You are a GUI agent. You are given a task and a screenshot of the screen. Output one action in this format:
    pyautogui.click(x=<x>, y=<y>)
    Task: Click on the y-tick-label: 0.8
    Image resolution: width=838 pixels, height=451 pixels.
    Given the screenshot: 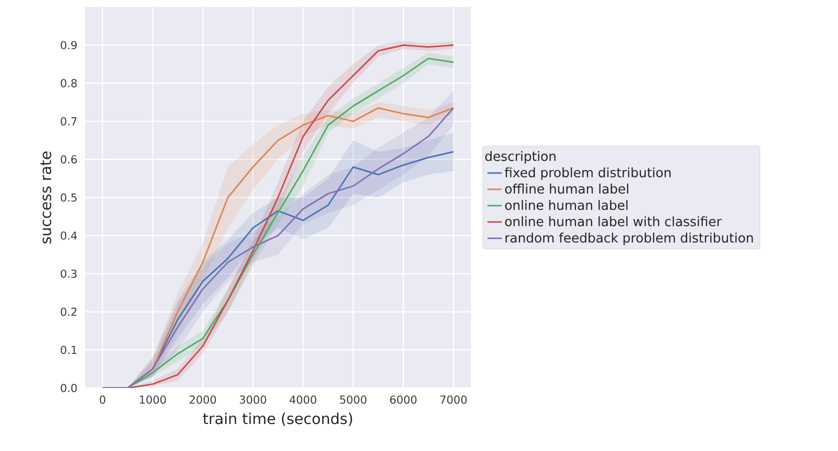 What is the action you would take?
    pyautogui.click(x=68, y=83)
    